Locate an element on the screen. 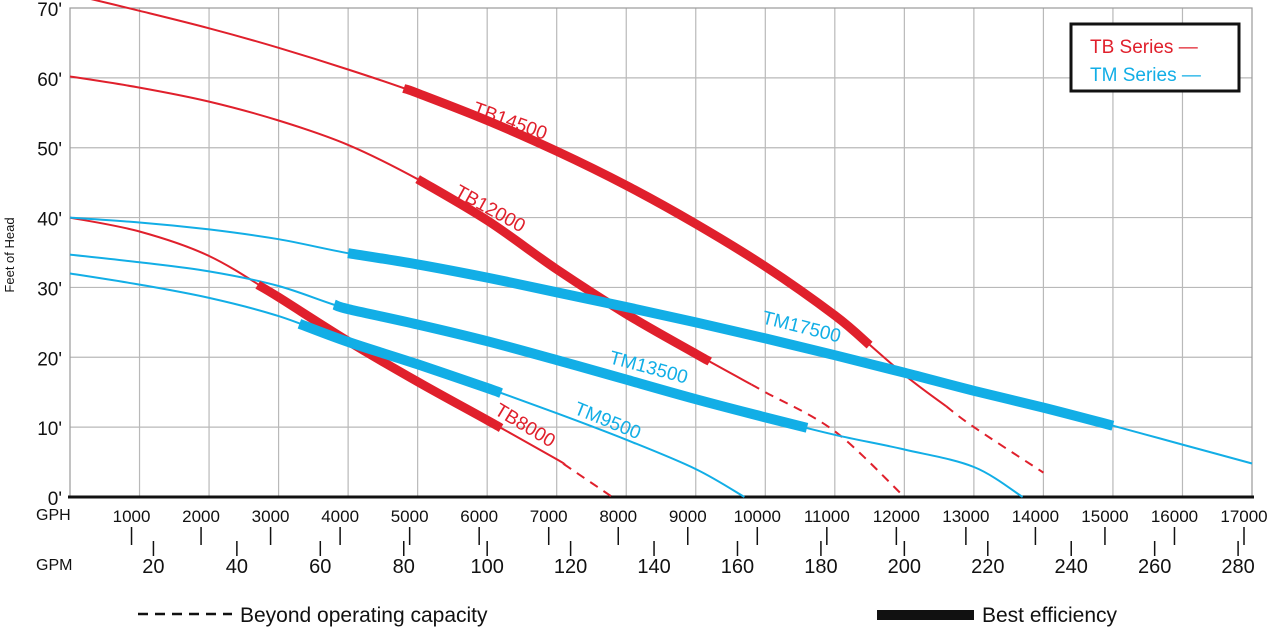  legend-frame is located at coordinates (1155, 57).